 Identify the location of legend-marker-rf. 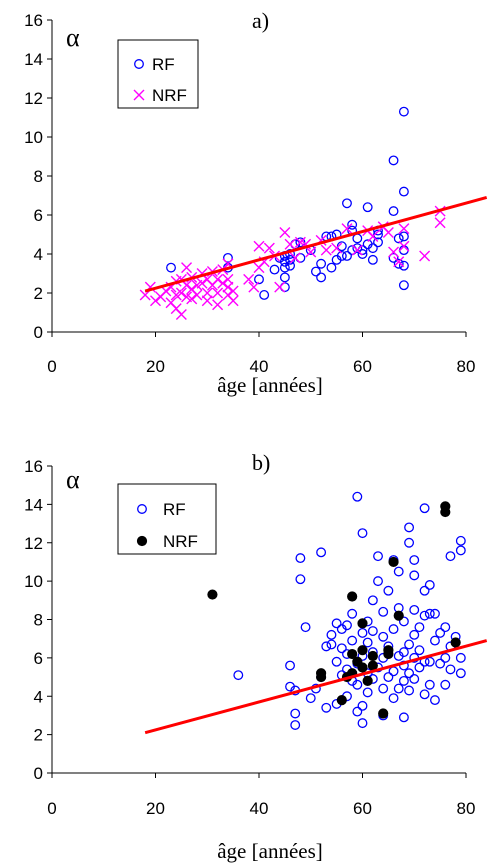
(142, 509).